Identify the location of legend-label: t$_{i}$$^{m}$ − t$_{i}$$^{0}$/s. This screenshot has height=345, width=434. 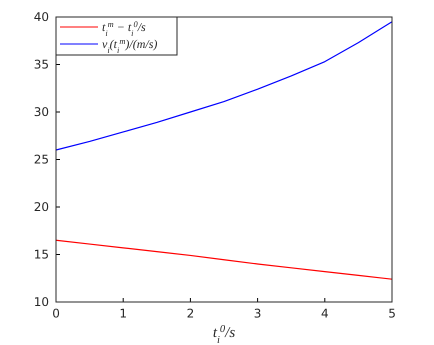
(124, 29).